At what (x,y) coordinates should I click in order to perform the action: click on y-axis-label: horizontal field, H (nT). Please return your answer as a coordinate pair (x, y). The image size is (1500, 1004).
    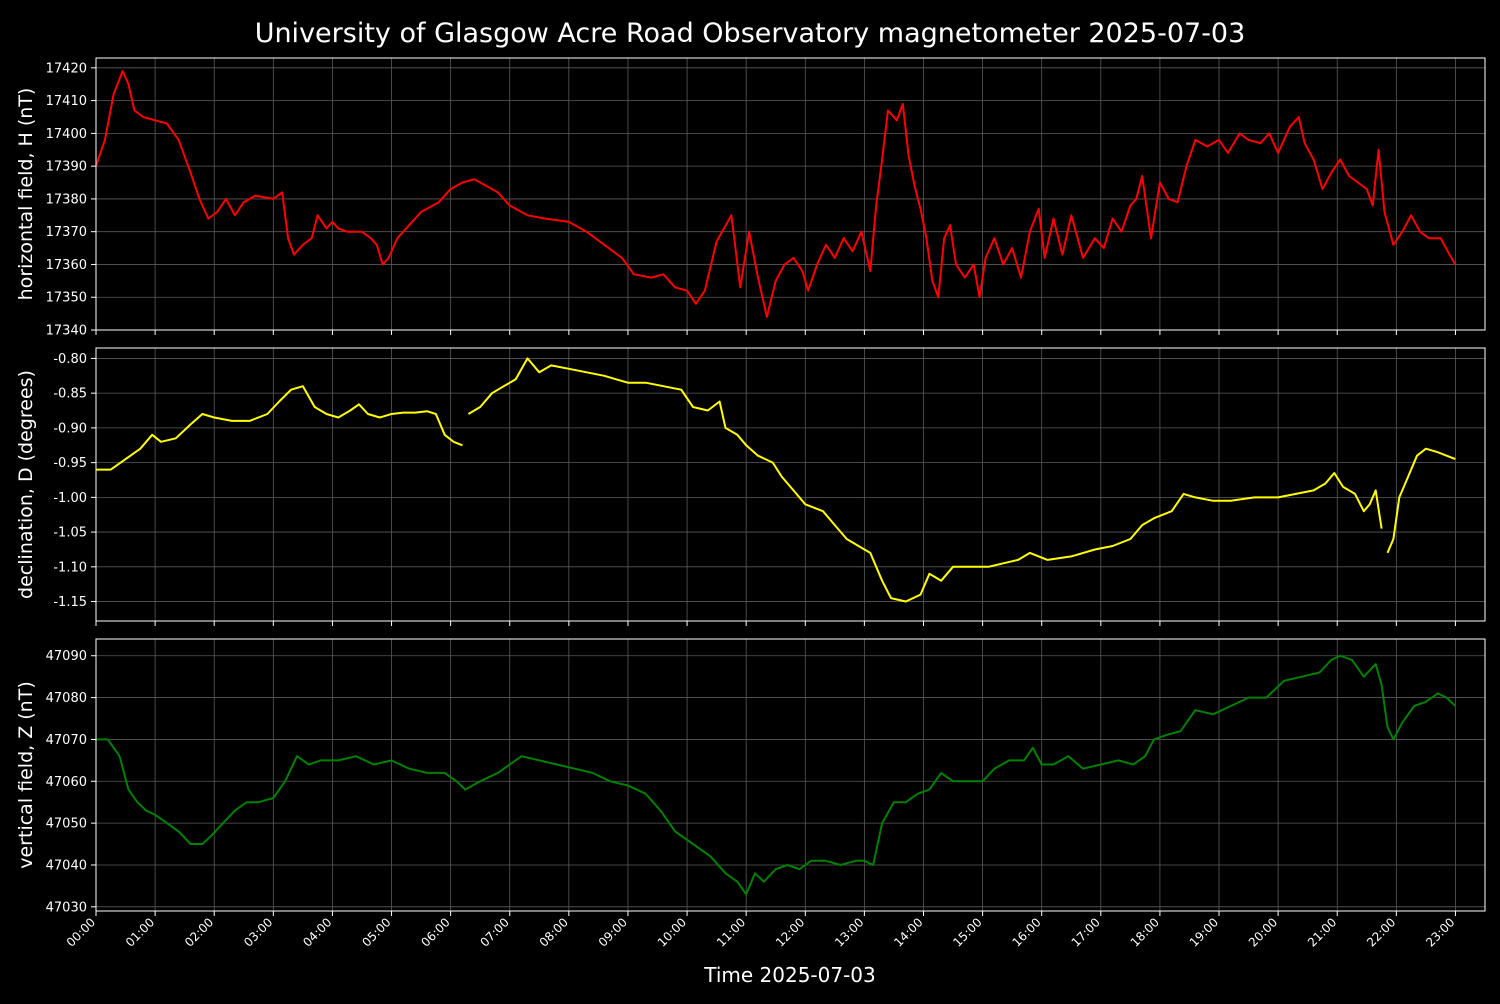
    Looking at the image, I should click on (26, 194).